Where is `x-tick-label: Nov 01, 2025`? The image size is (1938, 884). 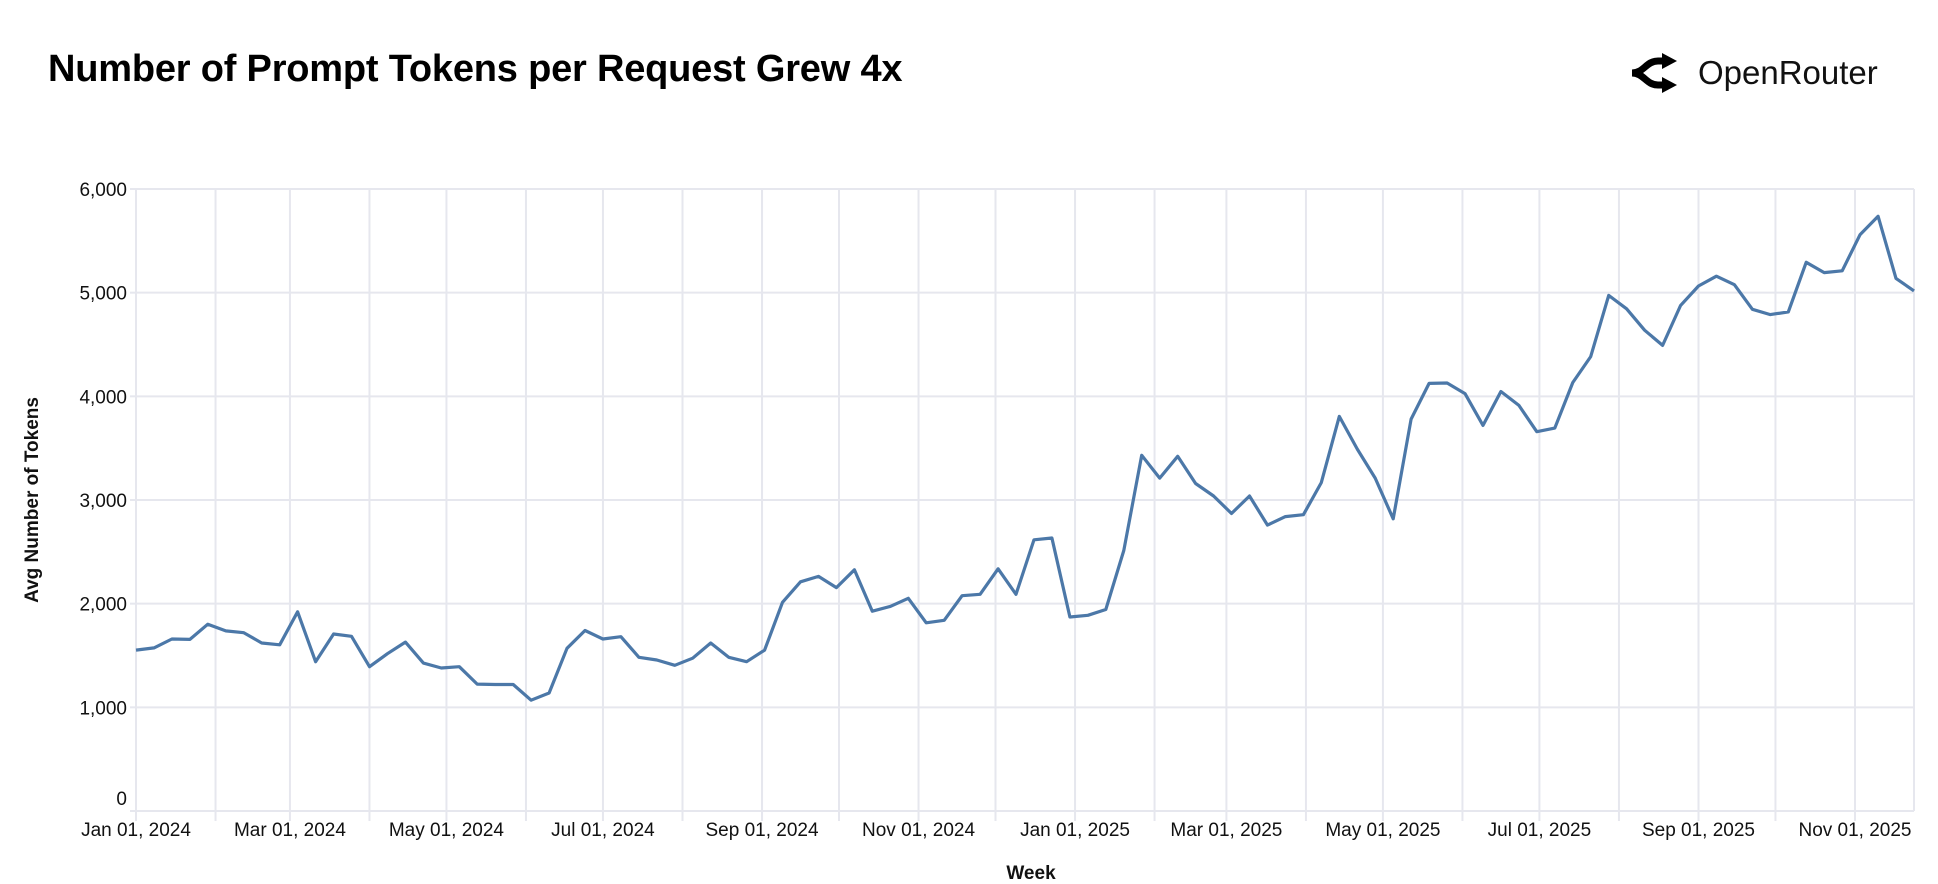 x-tick-label: Nov 01, 2025 is located at coordinates (1854, 830).